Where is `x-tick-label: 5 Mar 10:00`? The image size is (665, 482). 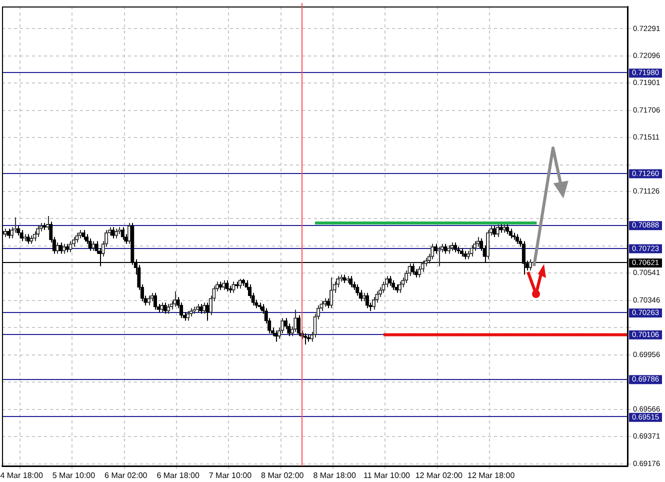
x-tick-label: 5 Mar 10:00 is located at coordinates (74, 475).